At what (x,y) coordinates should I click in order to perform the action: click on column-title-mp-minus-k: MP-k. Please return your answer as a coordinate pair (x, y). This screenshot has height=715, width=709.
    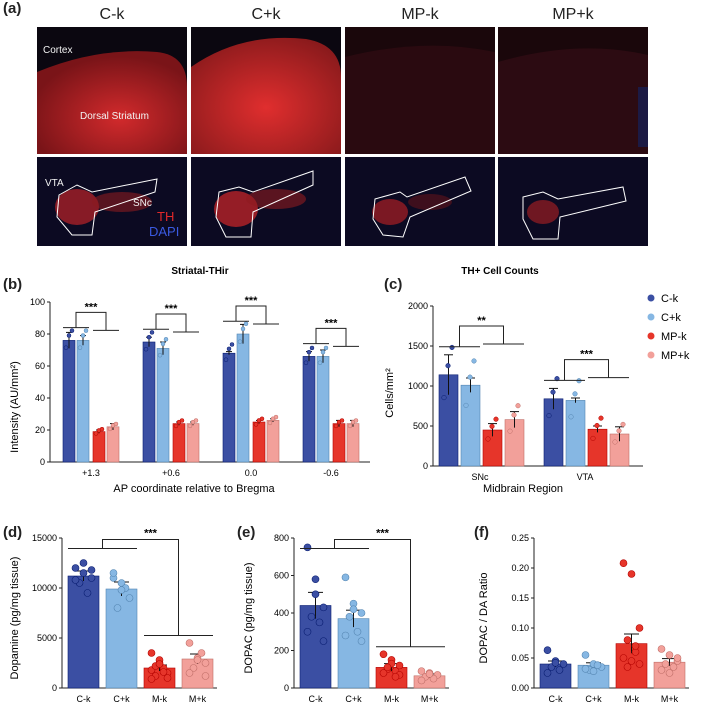
    Looking at the image, I should click on (420, 14).